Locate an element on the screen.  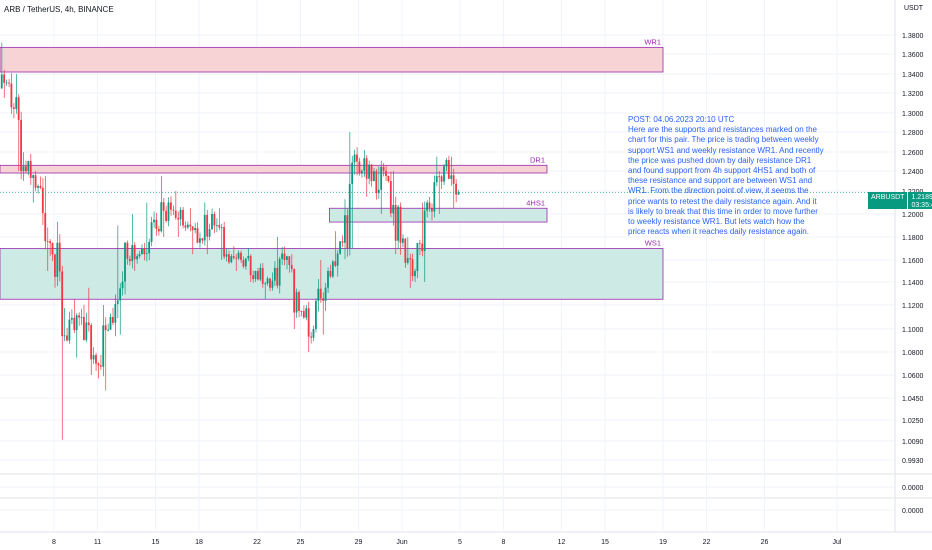
price-tick-label: 1.0450 is located at coordinates (913, 399).